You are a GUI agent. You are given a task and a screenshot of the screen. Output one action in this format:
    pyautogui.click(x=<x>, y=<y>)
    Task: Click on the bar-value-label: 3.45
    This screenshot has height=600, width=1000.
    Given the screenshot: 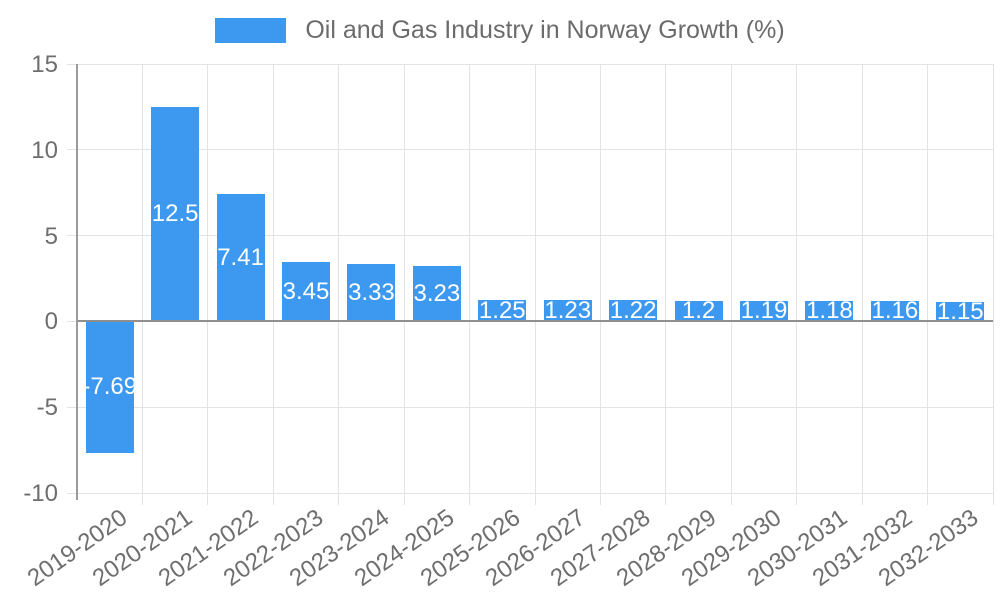 What is the action you would take?
    pyautogui.click(x=306, y=291)
    